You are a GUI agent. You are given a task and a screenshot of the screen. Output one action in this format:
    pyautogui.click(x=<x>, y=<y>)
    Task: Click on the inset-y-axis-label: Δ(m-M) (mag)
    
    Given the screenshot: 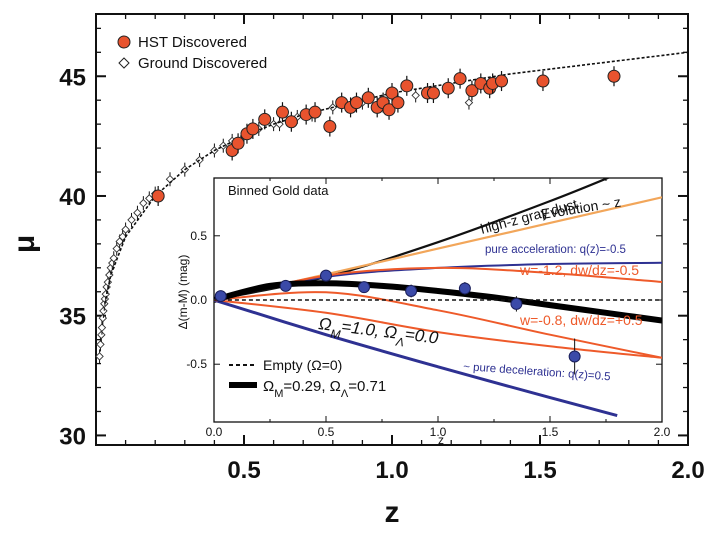 What is the action you would take?
    pyautogui.click(x=183, y=292)
    